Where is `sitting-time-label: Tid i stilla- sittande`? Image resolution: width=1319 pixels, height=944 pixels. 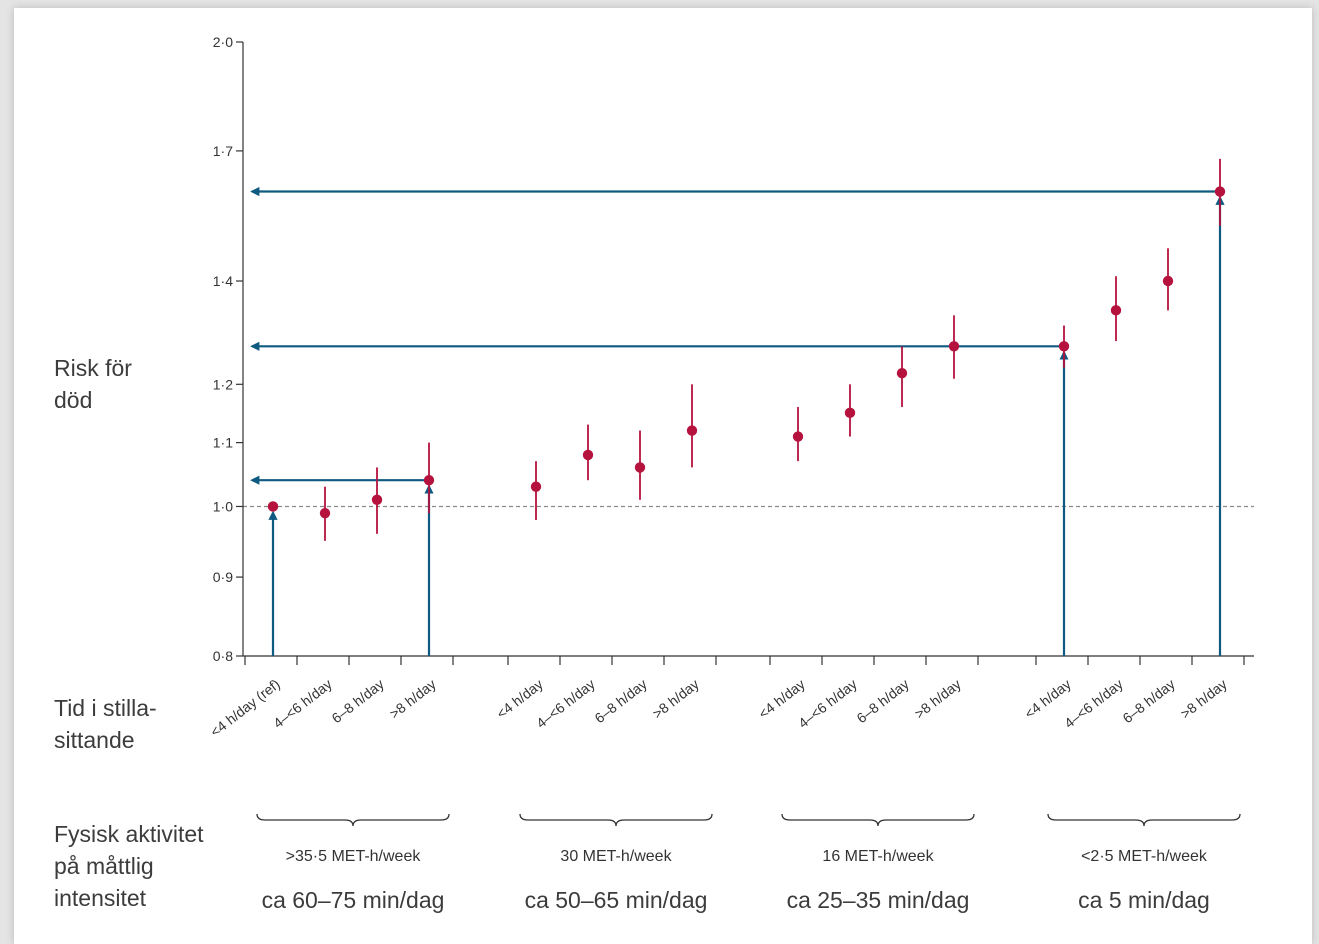
sitting-time-label: Tid i stilla- sittande is located at coordinates (105, 724).